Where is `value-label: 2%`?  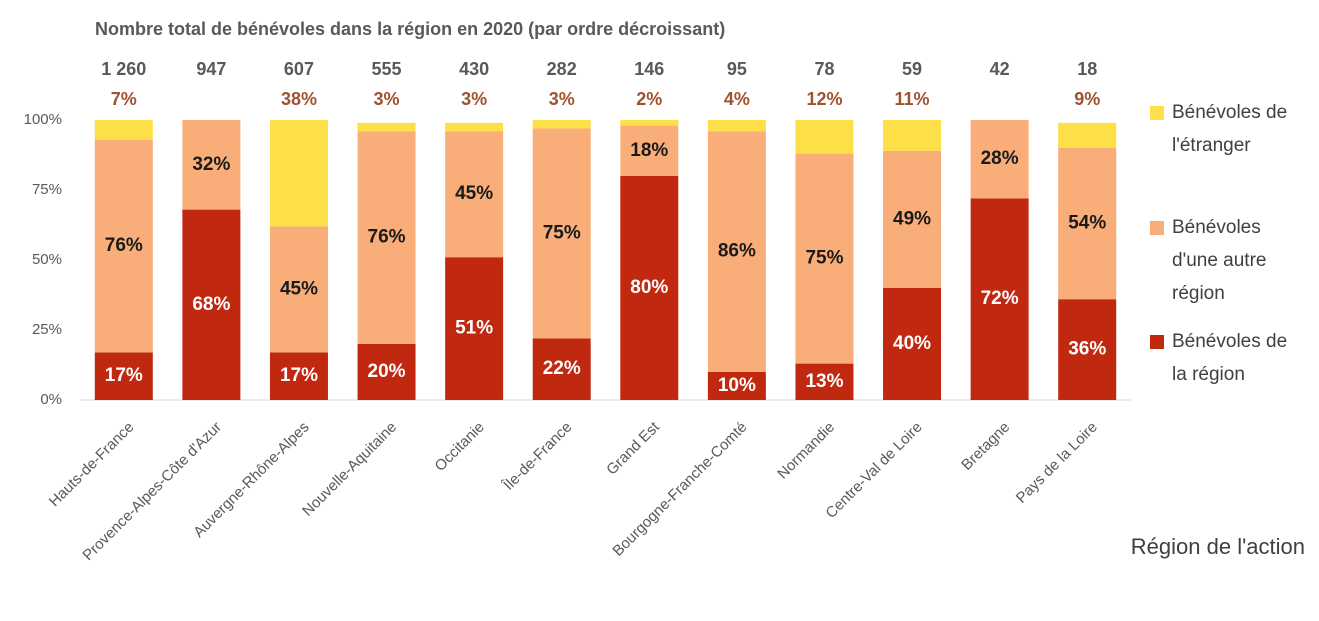 value-label: 2% is located at coordinates (649, 99).